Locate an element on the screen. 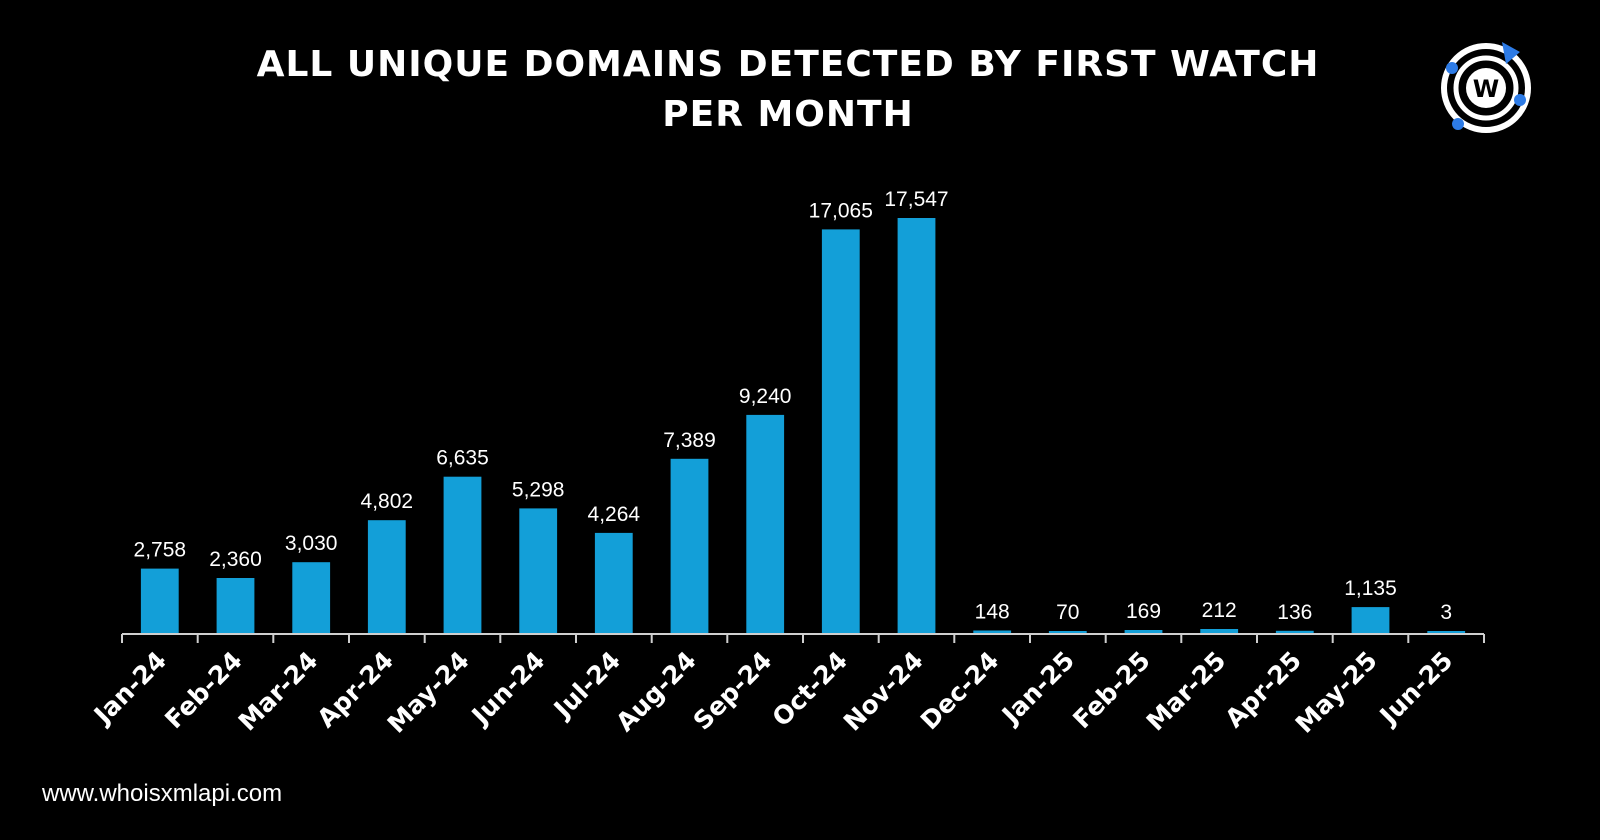  tick-label-sep-24: Sep-24 is located at coordinates (733, 691).